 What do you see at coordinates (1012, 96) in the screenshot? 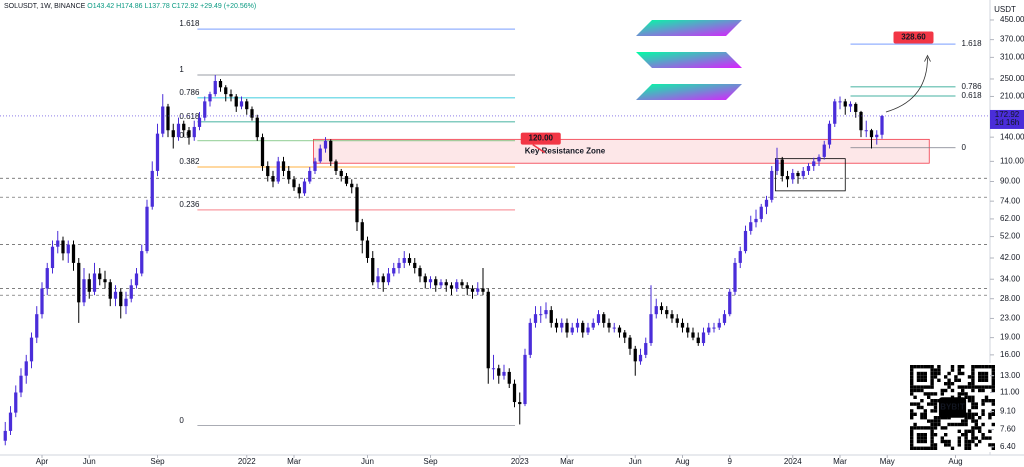
I see `y-tick-label: 210.00` at bounding box center [1012, 96].